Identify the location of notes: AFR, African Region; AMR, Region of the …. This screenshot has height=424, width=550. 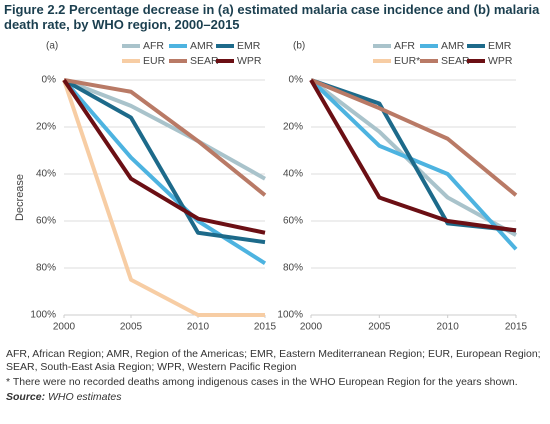
(276, 377).